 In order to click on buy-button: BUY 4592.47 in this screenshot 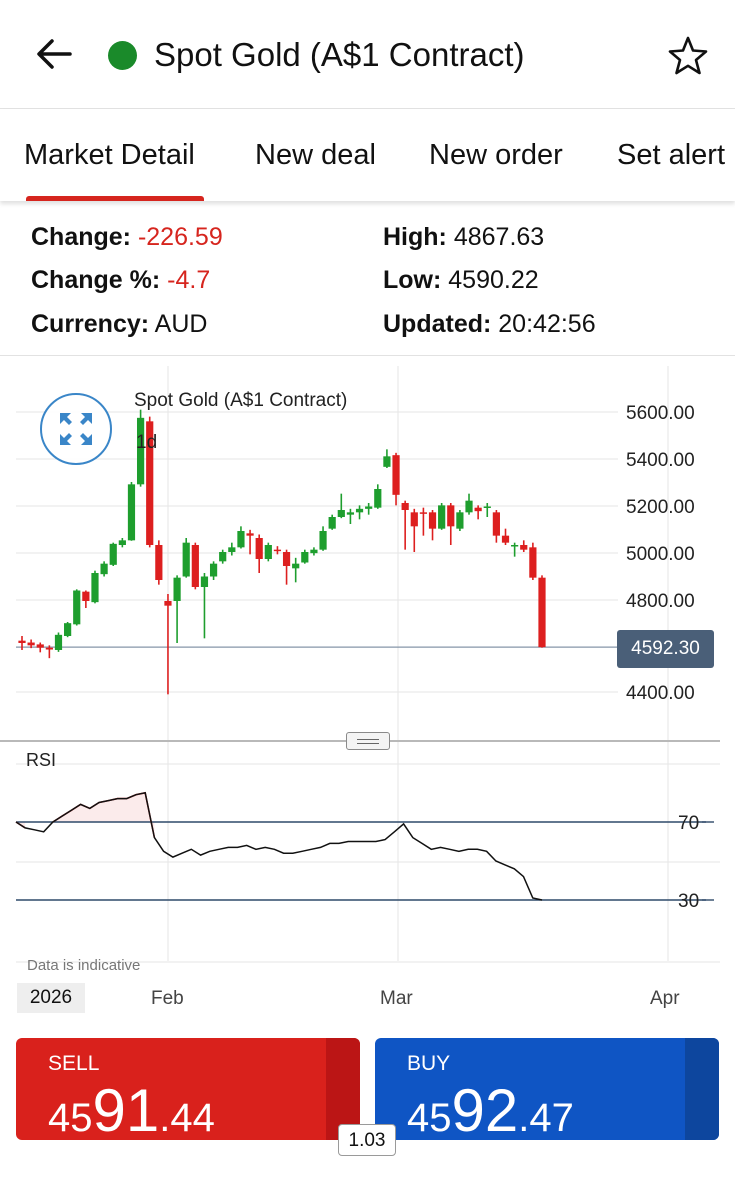, I will do `click(547, 1089)`.